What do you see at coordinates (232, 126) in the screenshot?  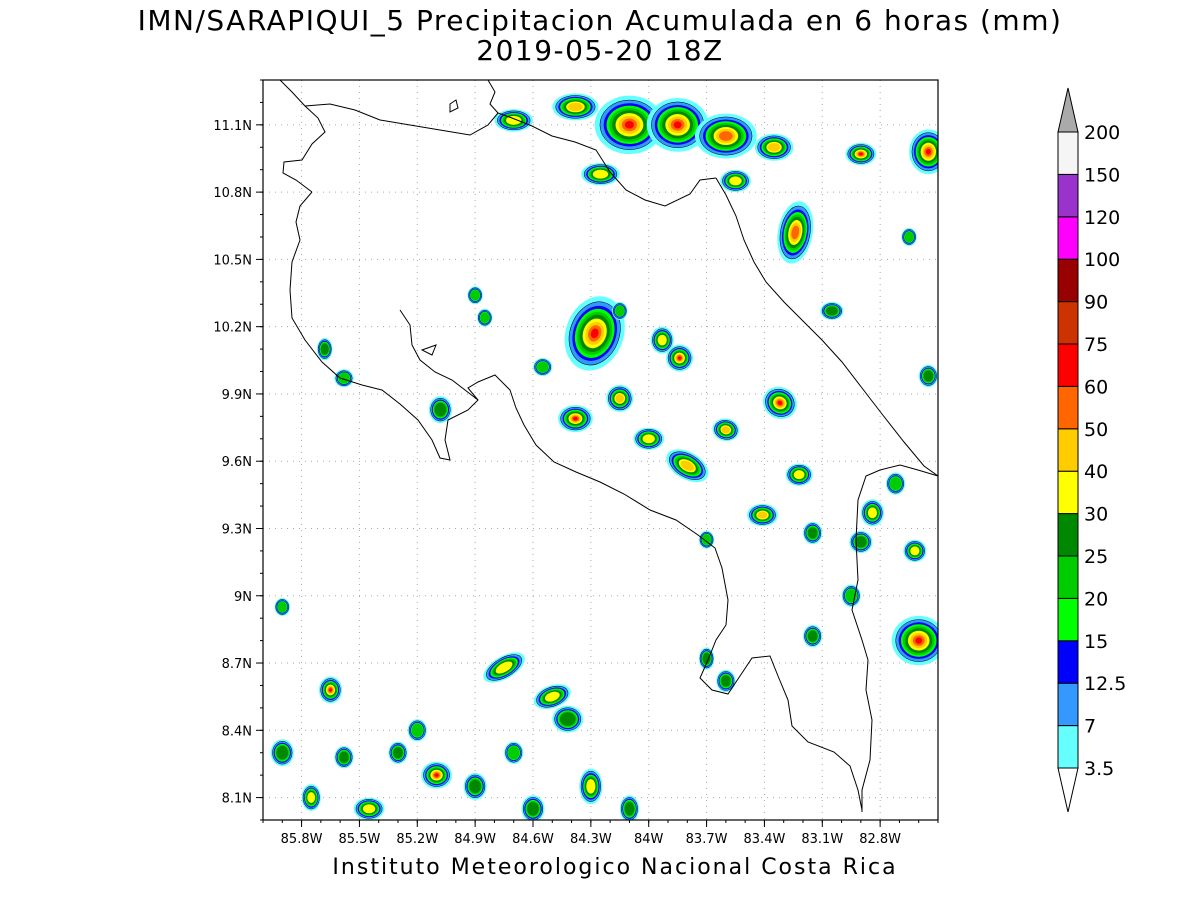 I see `lat-tick-label: 11.1N` at bounding box center [232, 126].